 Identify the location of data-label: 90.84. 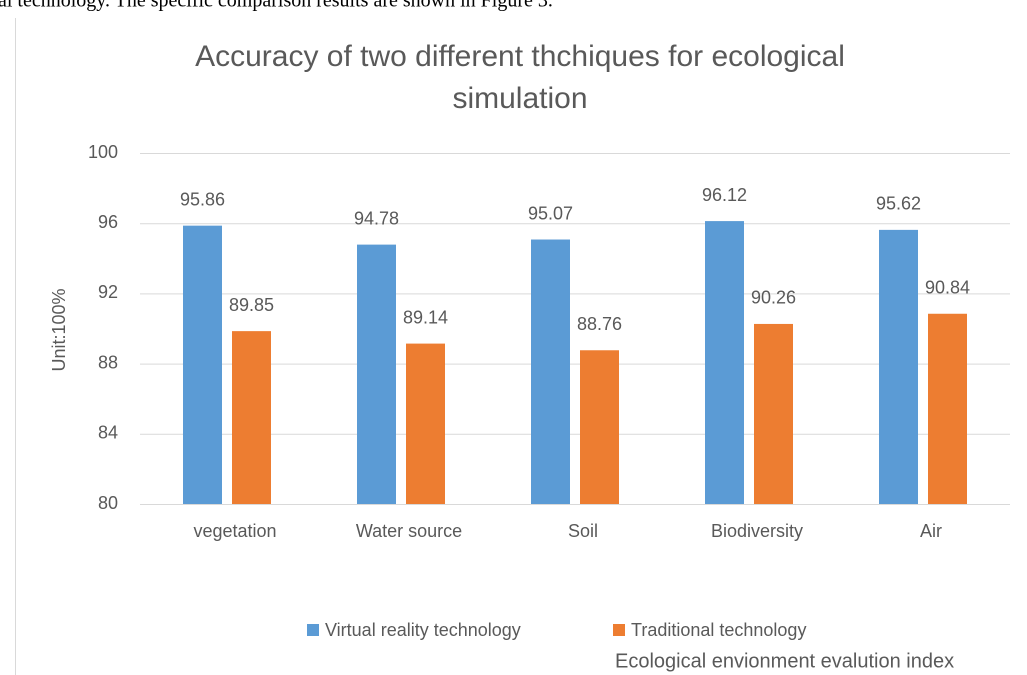
(947, 288).